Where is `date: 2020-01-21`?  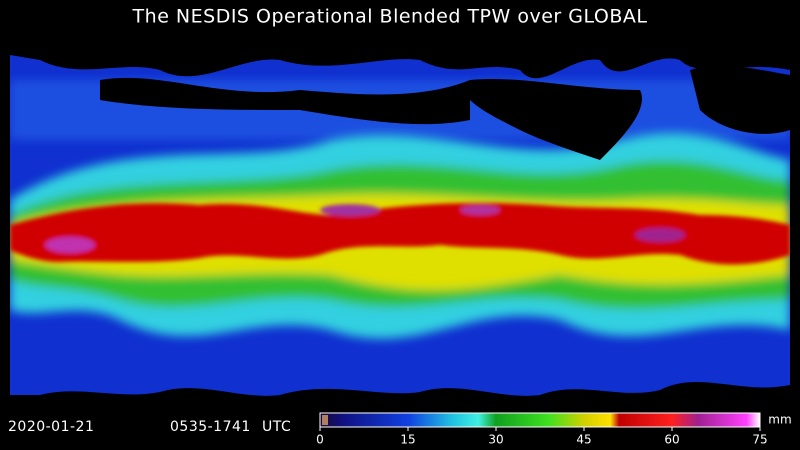
date: 2020-01-21 is located at coordinates (51, 427).